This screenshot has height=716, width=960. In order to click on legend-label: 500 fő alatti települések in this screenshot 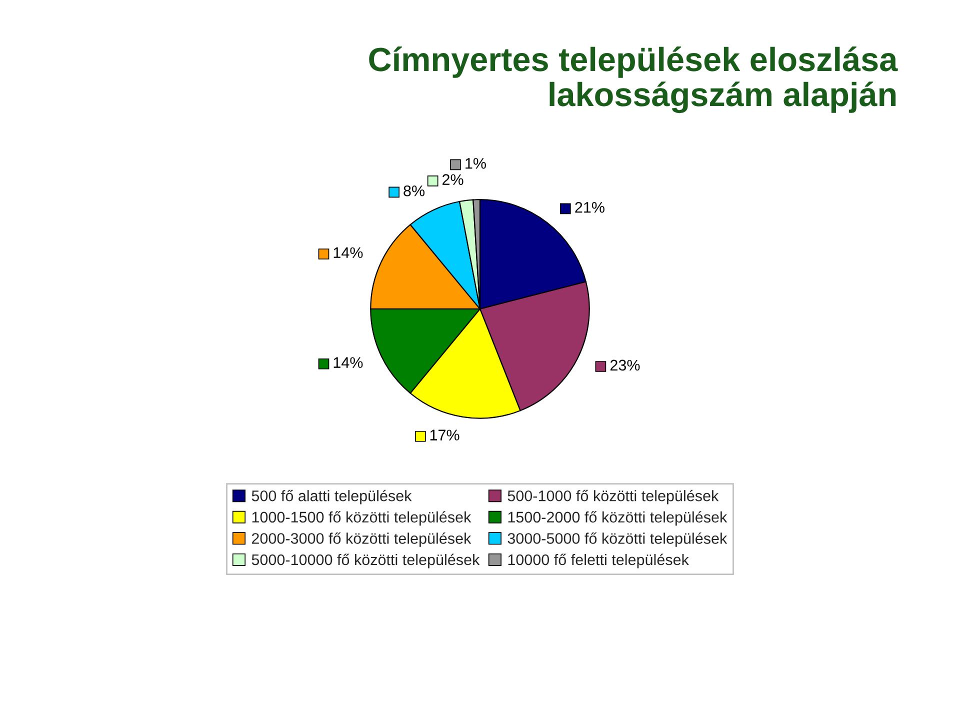, I will do `click(332, 497)`.